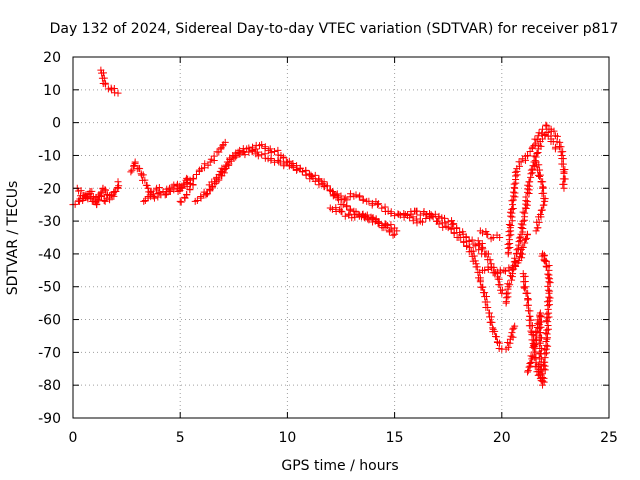 Image resolution: width=640 pixels, height=480 pixels. Describe the element at coordinates (13, 238) in the screenshot. I see `y-axis-label: SDTVAR / TECUs` at that location.